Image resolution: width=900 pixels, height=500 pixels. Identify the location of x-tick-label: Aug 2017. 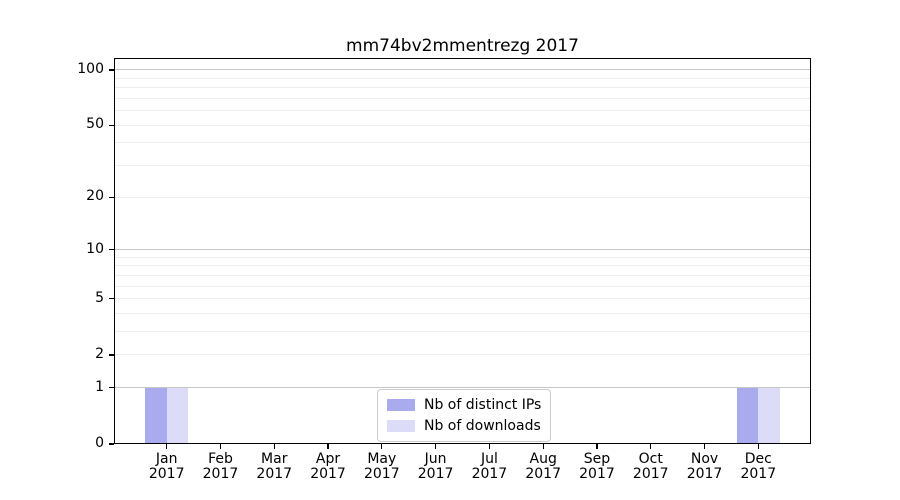
(543, 466).